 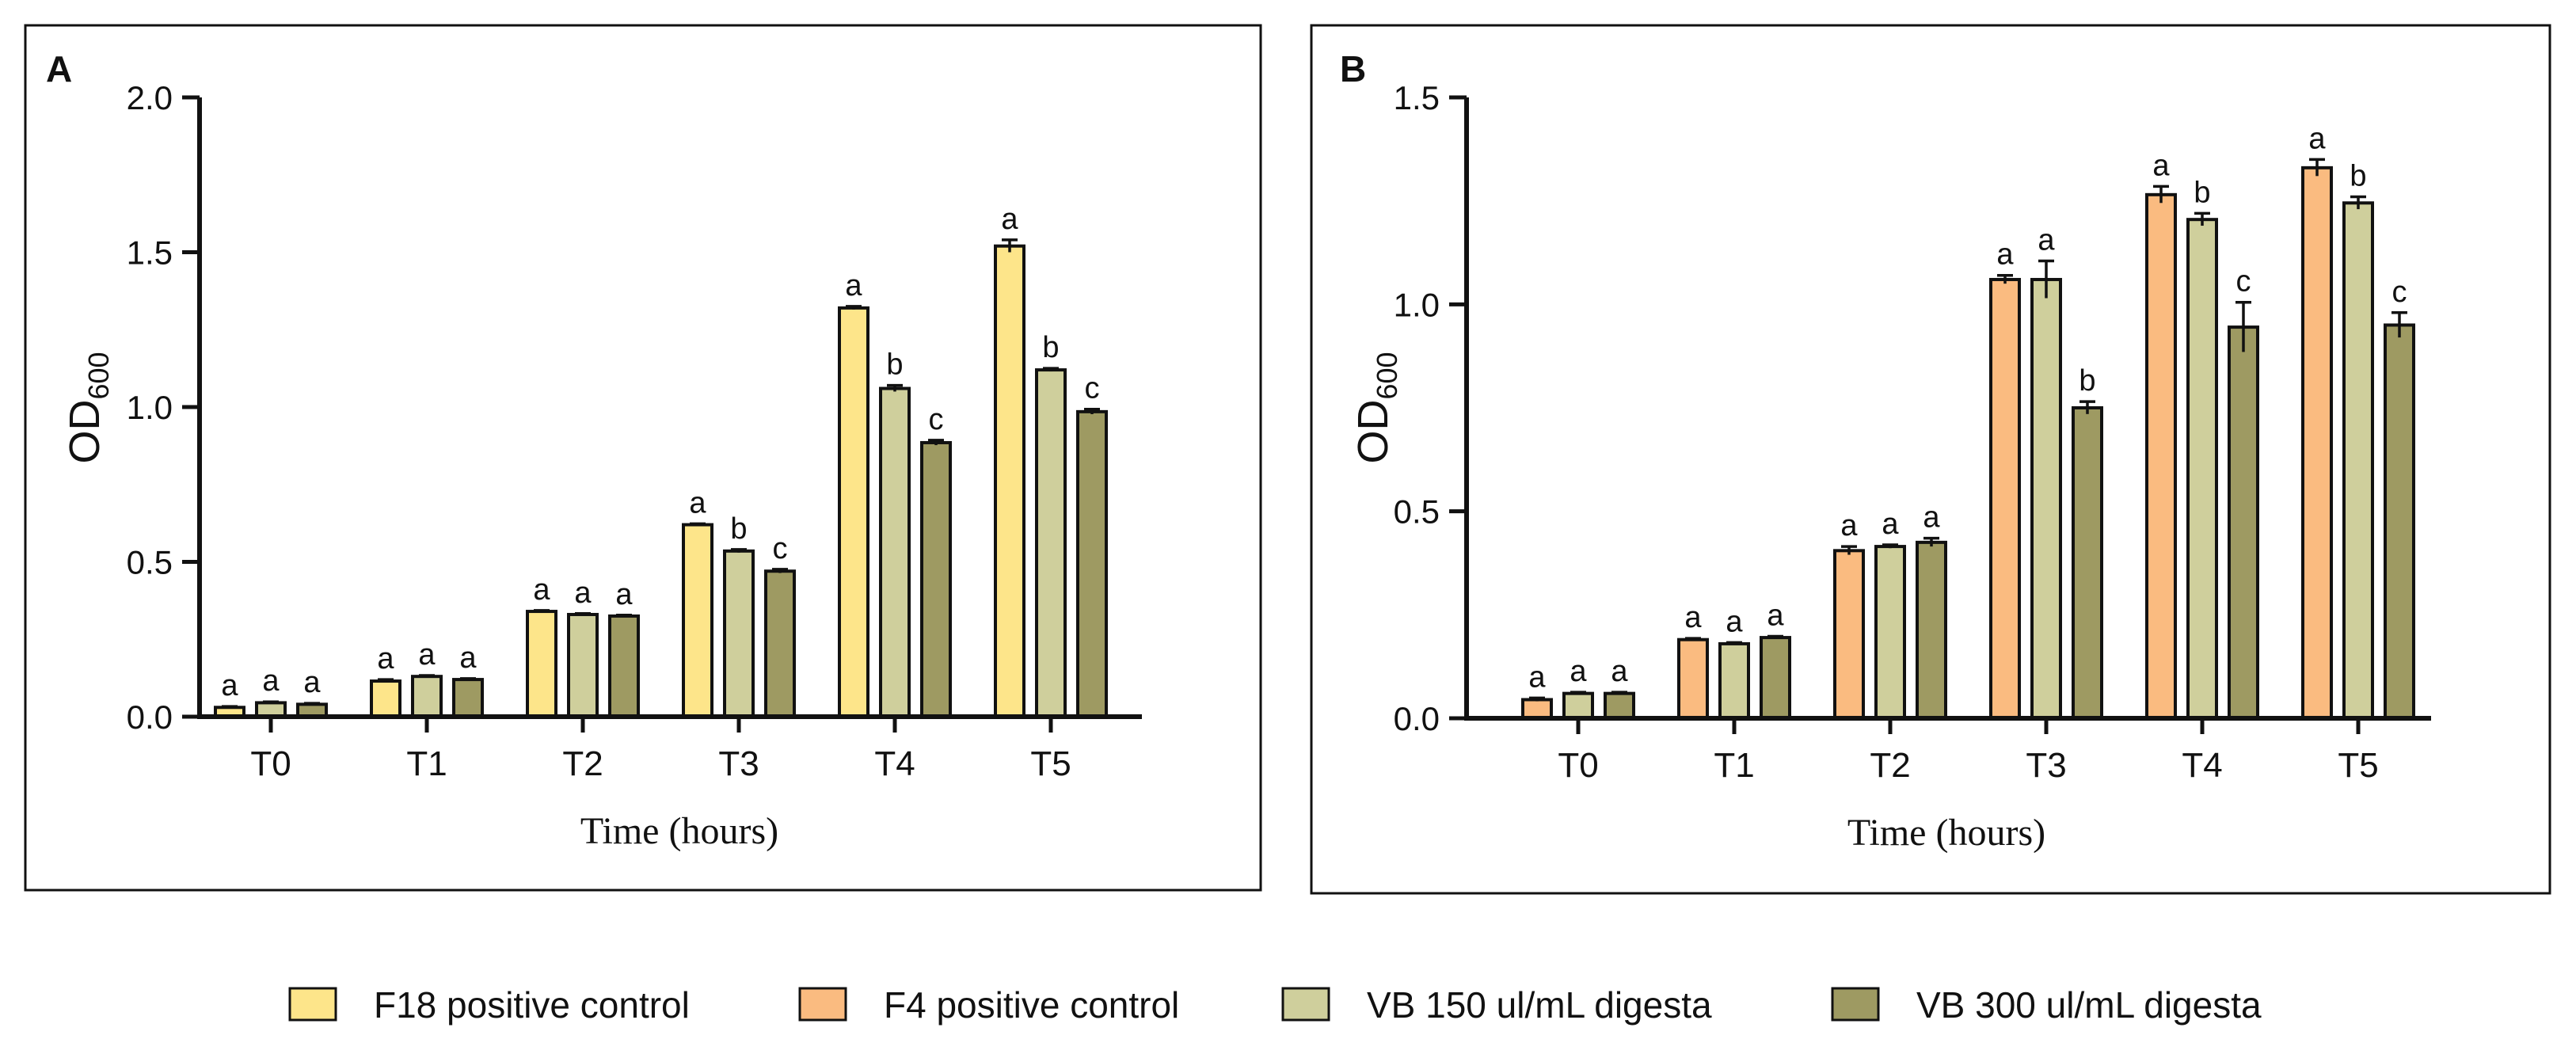 I want to click on legend-item-vb150: VB 150 ul/mL digesta, so click(x=1496, y=1005).